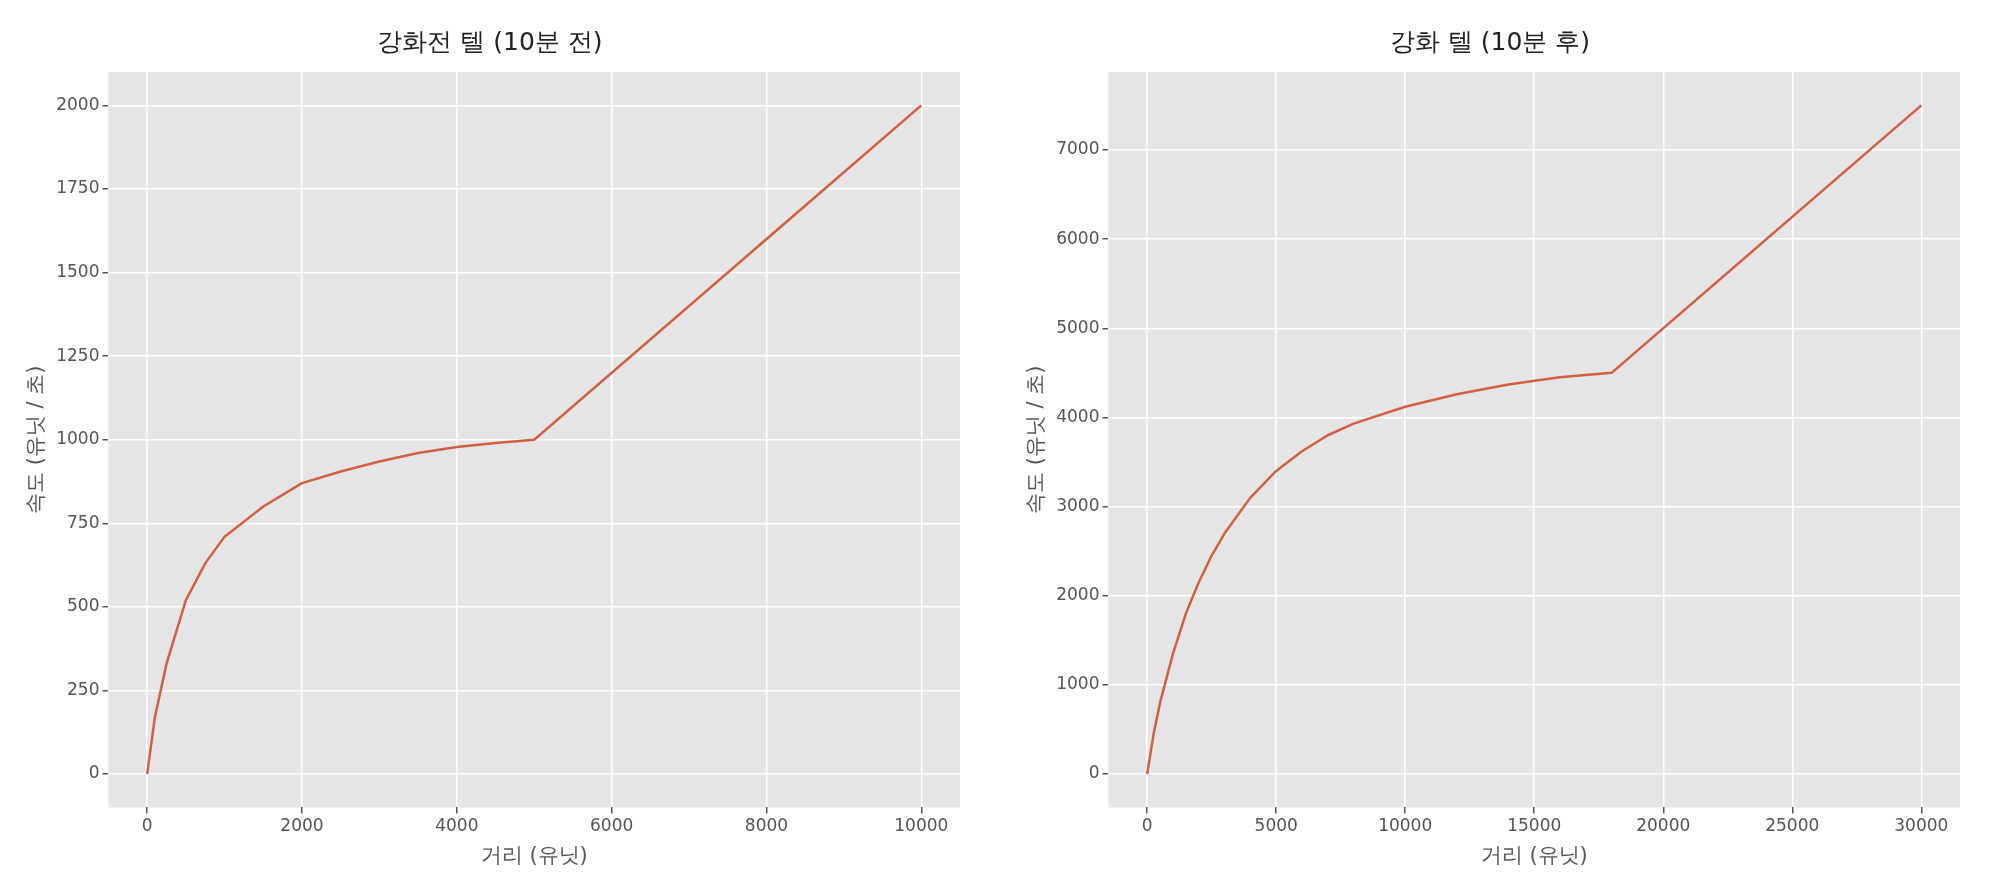 This screenshot has width=2000, height=893. I want to click on x-tick-label: 2000, so click(302, 825).